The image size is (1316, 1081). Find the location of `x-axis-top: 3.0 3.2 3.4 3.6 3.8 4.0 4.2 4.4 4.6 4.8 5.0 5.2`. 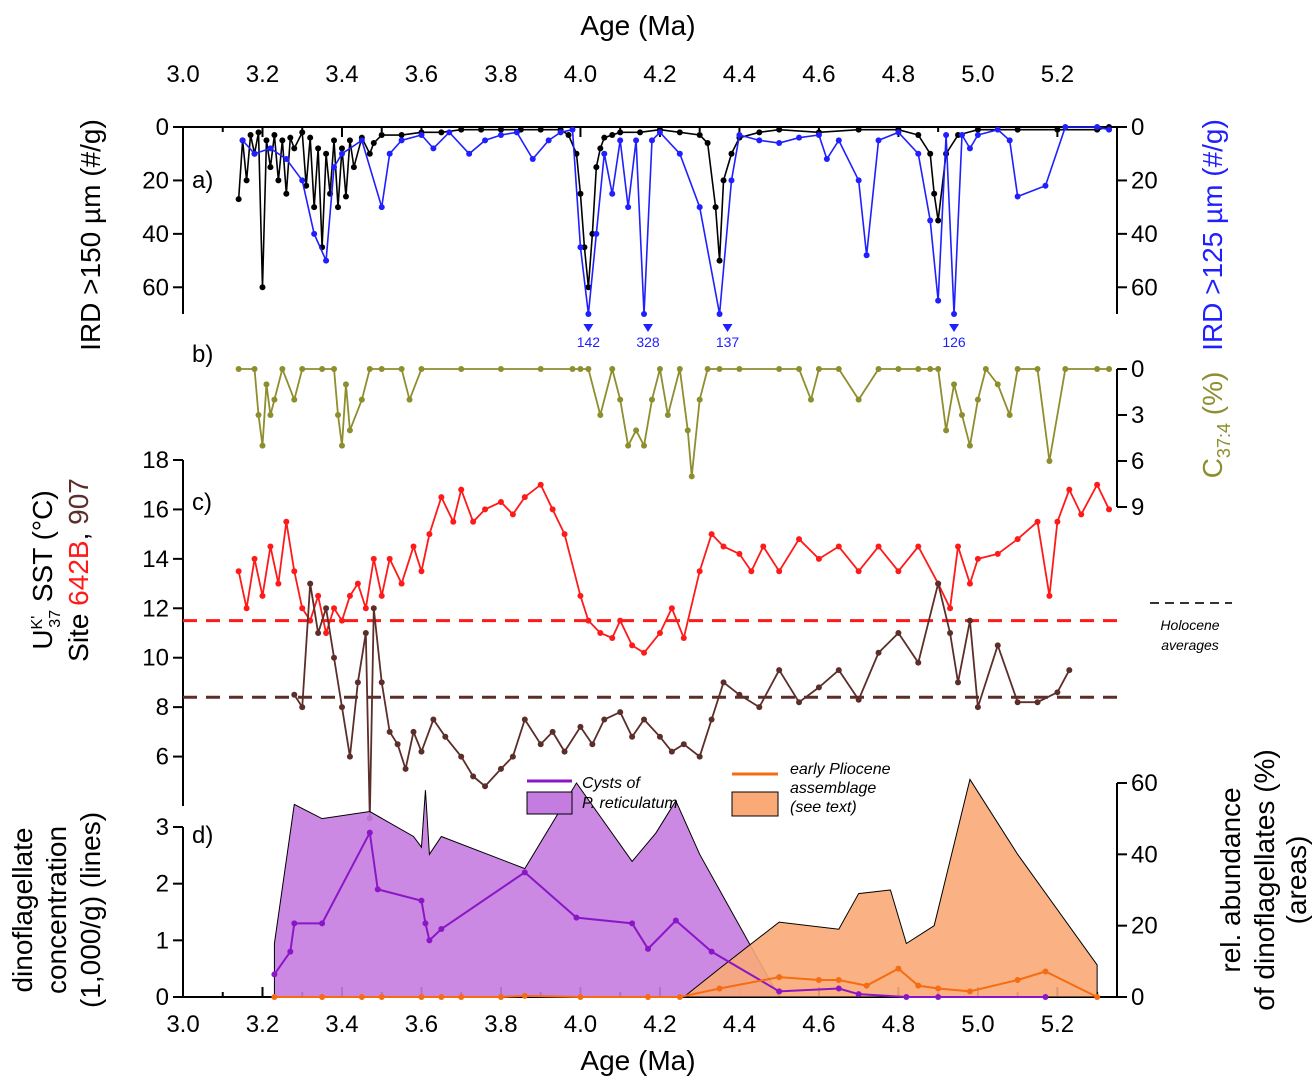

x-axis-top: 3.0 3.2 3.4 3.6 3.8 4.0 4.2 4.4 4.6 4.8 5.0 5.2 is located at coordinates (641, 99).